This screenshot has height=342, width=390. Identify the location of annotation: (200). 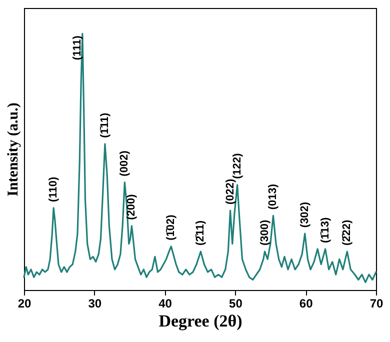
(132, 207).